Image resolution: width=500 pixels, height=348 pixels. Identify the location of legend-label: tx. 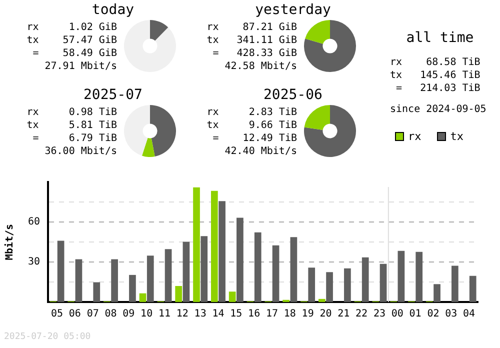
(456, 136).